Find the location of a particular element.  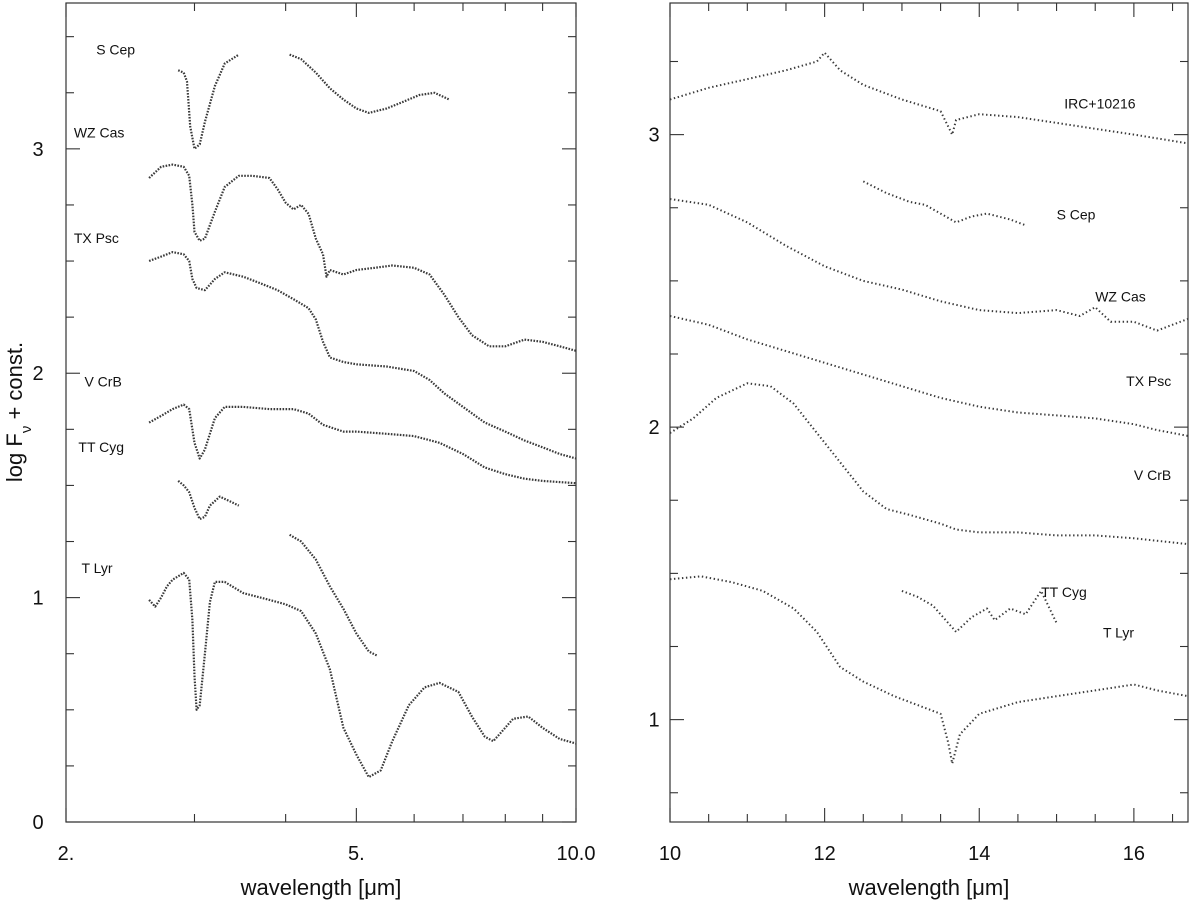

x-tick-label: 16 is located at coordinates (1134, 854).